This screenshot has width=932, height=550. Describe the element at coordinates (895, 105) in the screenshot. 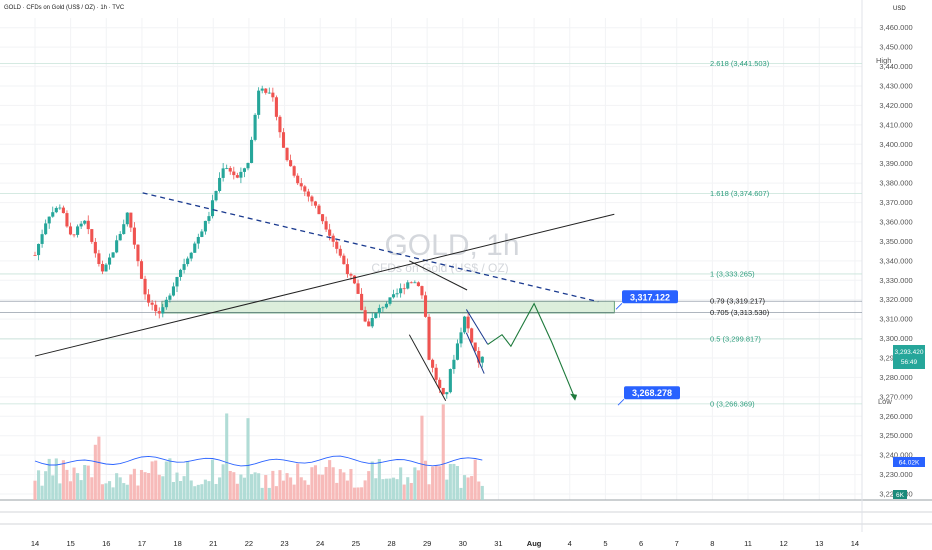

I see `price-tick-label: 3,420.000` at that location.